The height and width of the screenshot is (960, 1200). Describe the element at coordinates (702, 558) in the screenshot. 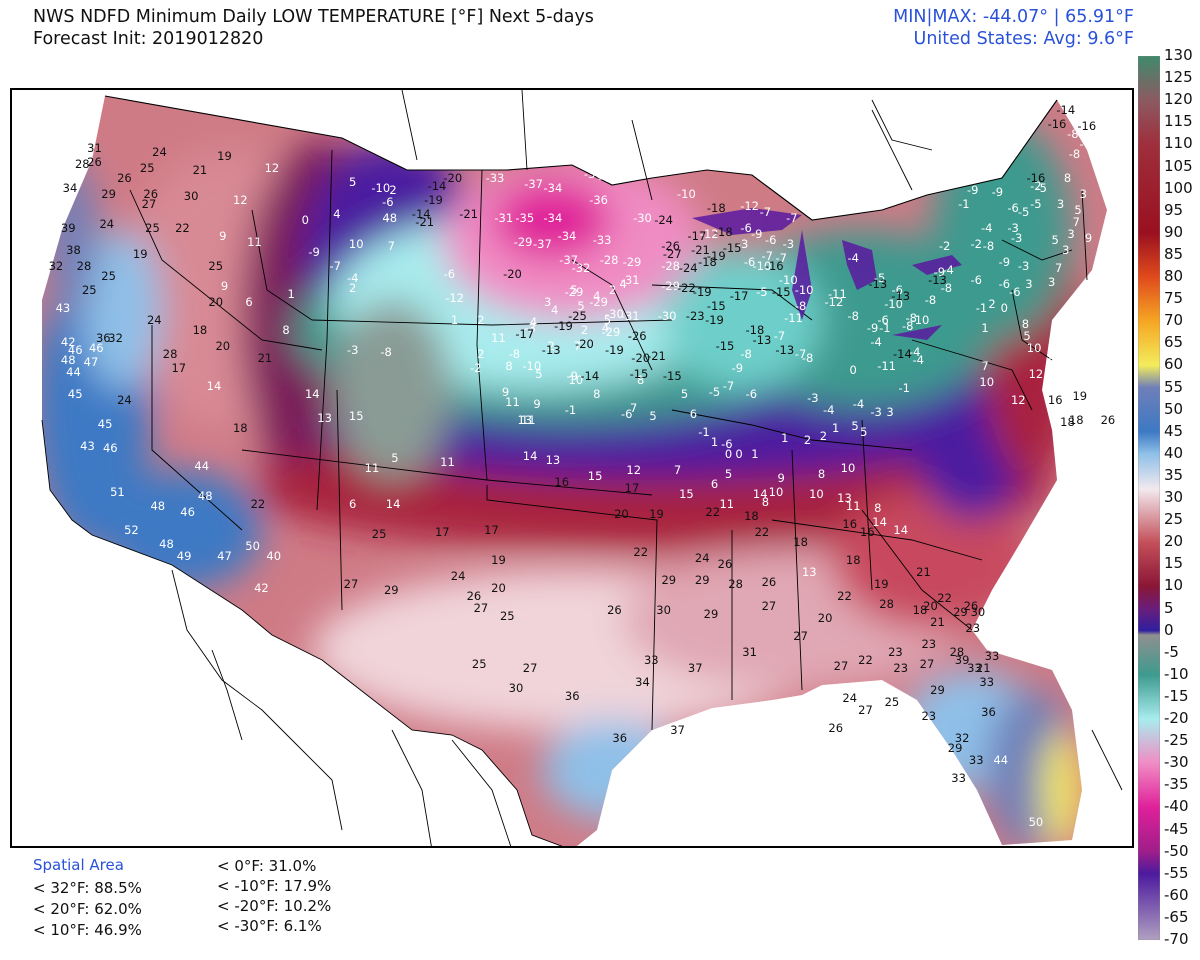

I see `map-temperature-label: 24` at that location.